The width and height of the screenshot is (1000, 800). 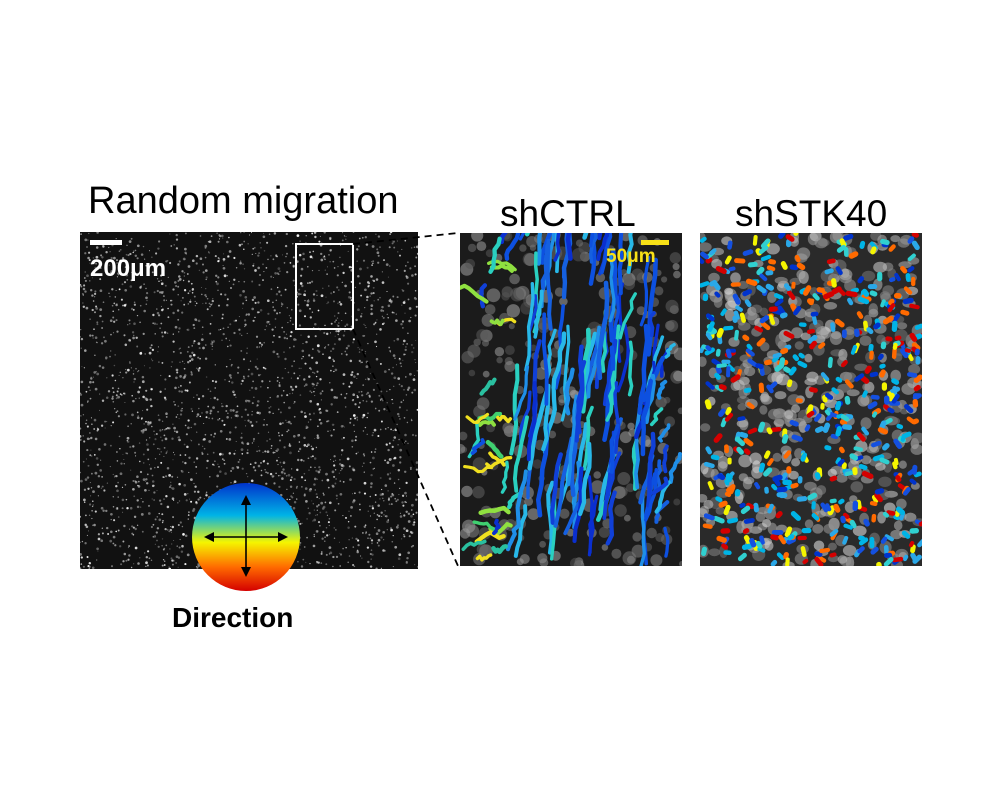 I want to click on zoom-connector-top, so click(x=405, y=238).